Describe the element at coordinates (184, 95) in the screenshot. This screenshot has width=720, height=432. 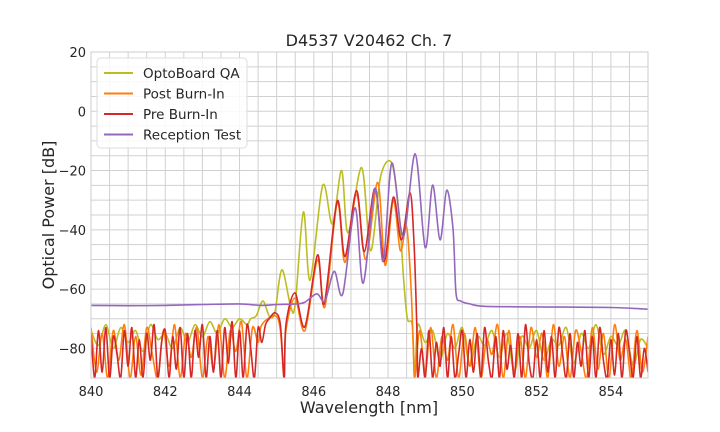
I see `legend-label: Post Burn-In` at that location.